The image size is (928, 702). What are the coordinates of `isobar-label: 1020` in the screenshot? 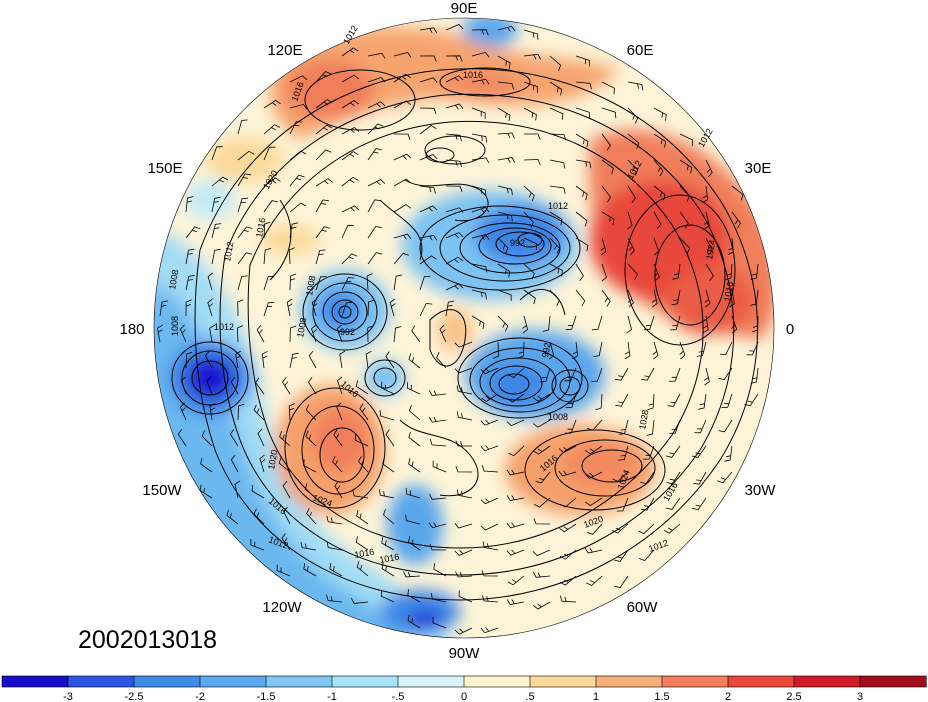 It's located at (272, 459).